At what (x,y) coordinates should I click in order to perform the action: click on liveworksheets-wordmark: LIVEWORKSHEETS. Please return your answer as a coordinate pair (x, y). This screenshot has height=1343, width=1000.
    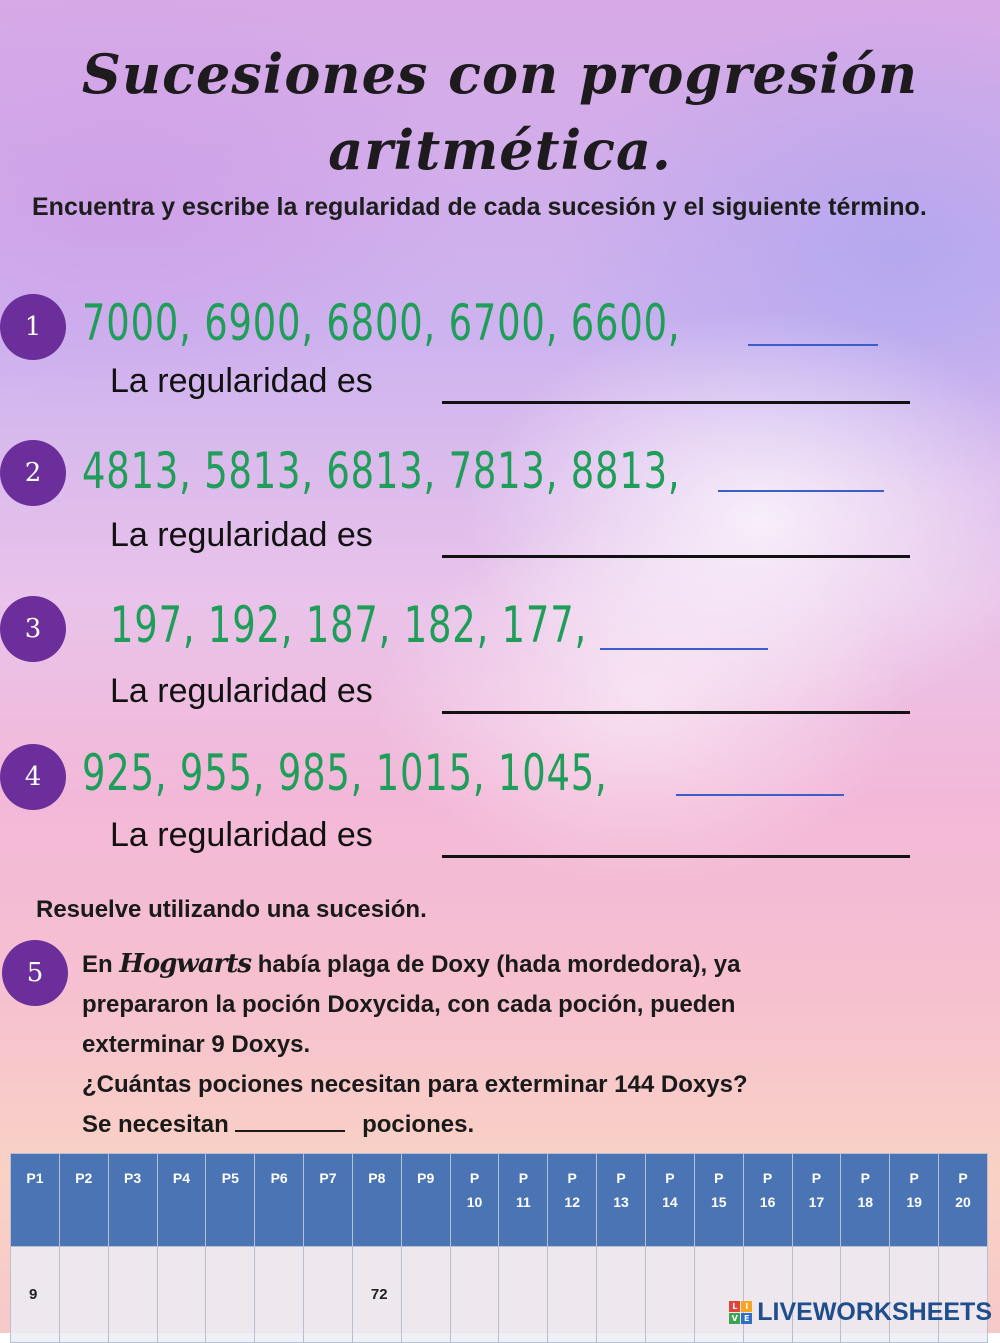
    Looking at the image, I should click on (874, 1312).